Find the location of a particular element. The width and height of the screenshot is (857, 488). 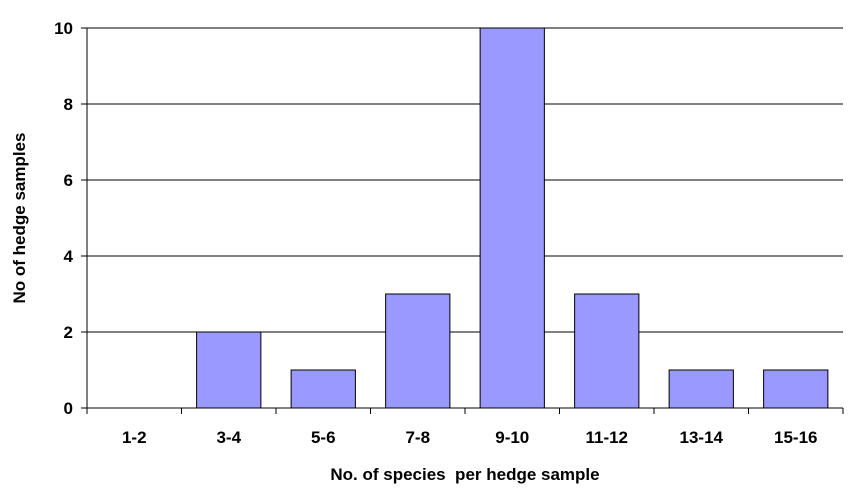

x-tick-label: 7-8 is located at coordinates (417, 437).